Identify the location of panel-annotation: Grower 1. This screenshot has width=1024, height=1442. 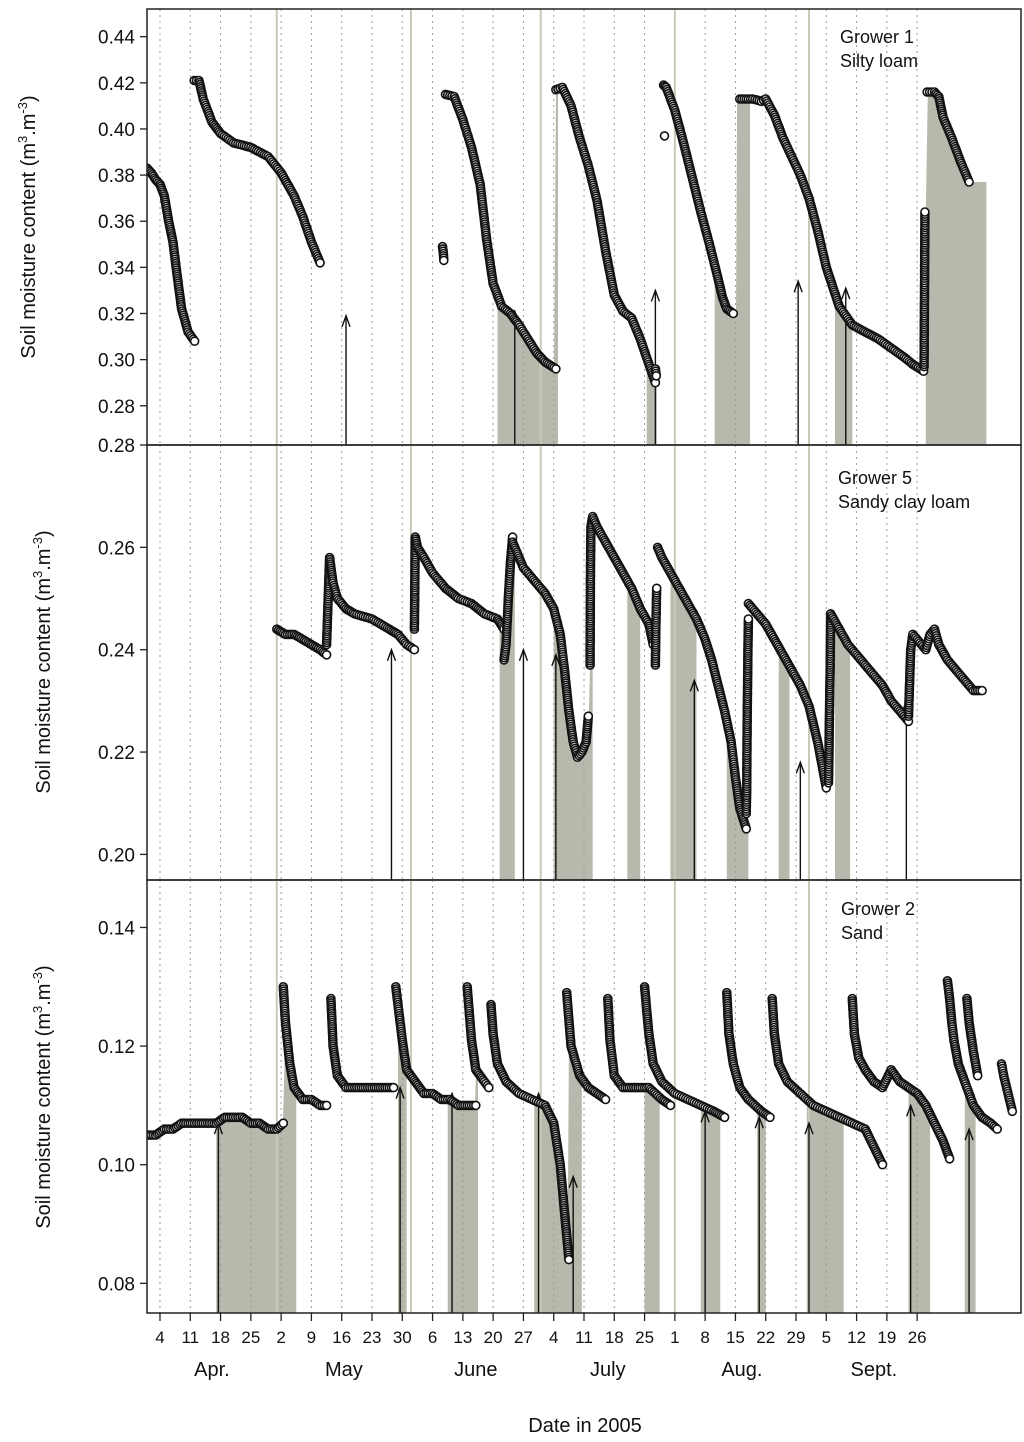
(877, 37).